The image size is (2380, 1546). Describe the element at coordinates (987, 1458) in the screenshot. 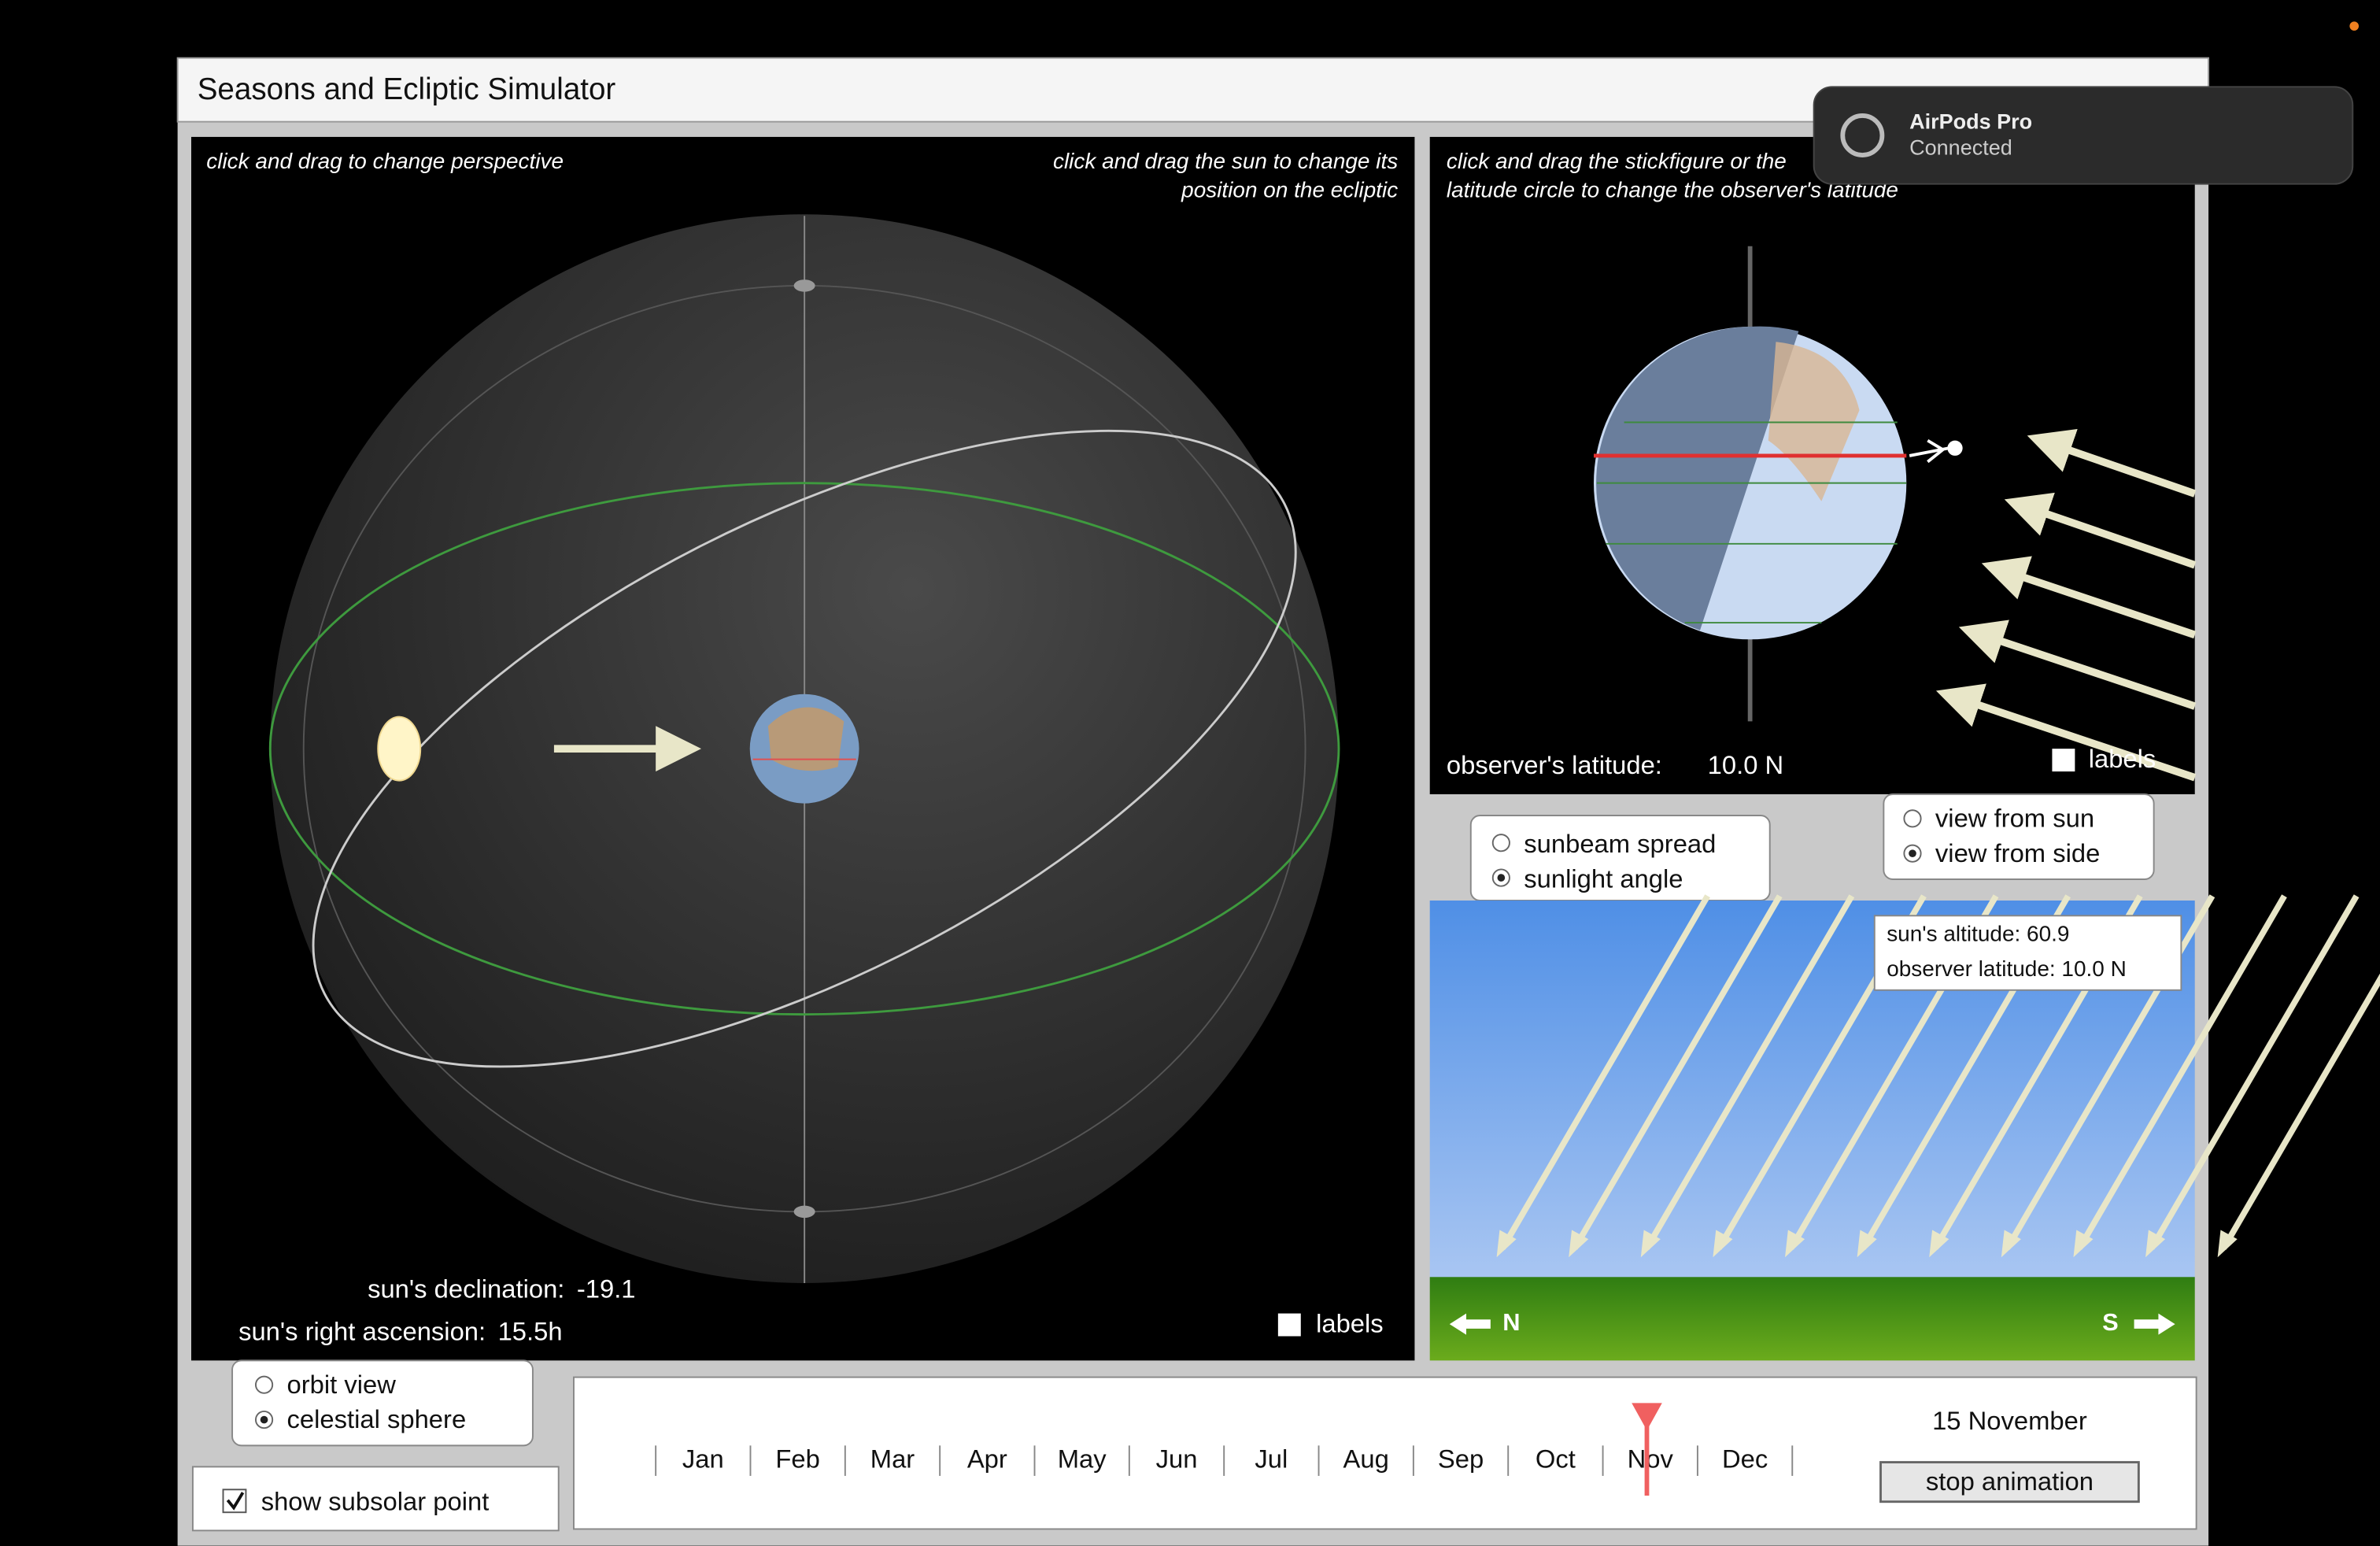

I see `month-label: Apr` at that location.